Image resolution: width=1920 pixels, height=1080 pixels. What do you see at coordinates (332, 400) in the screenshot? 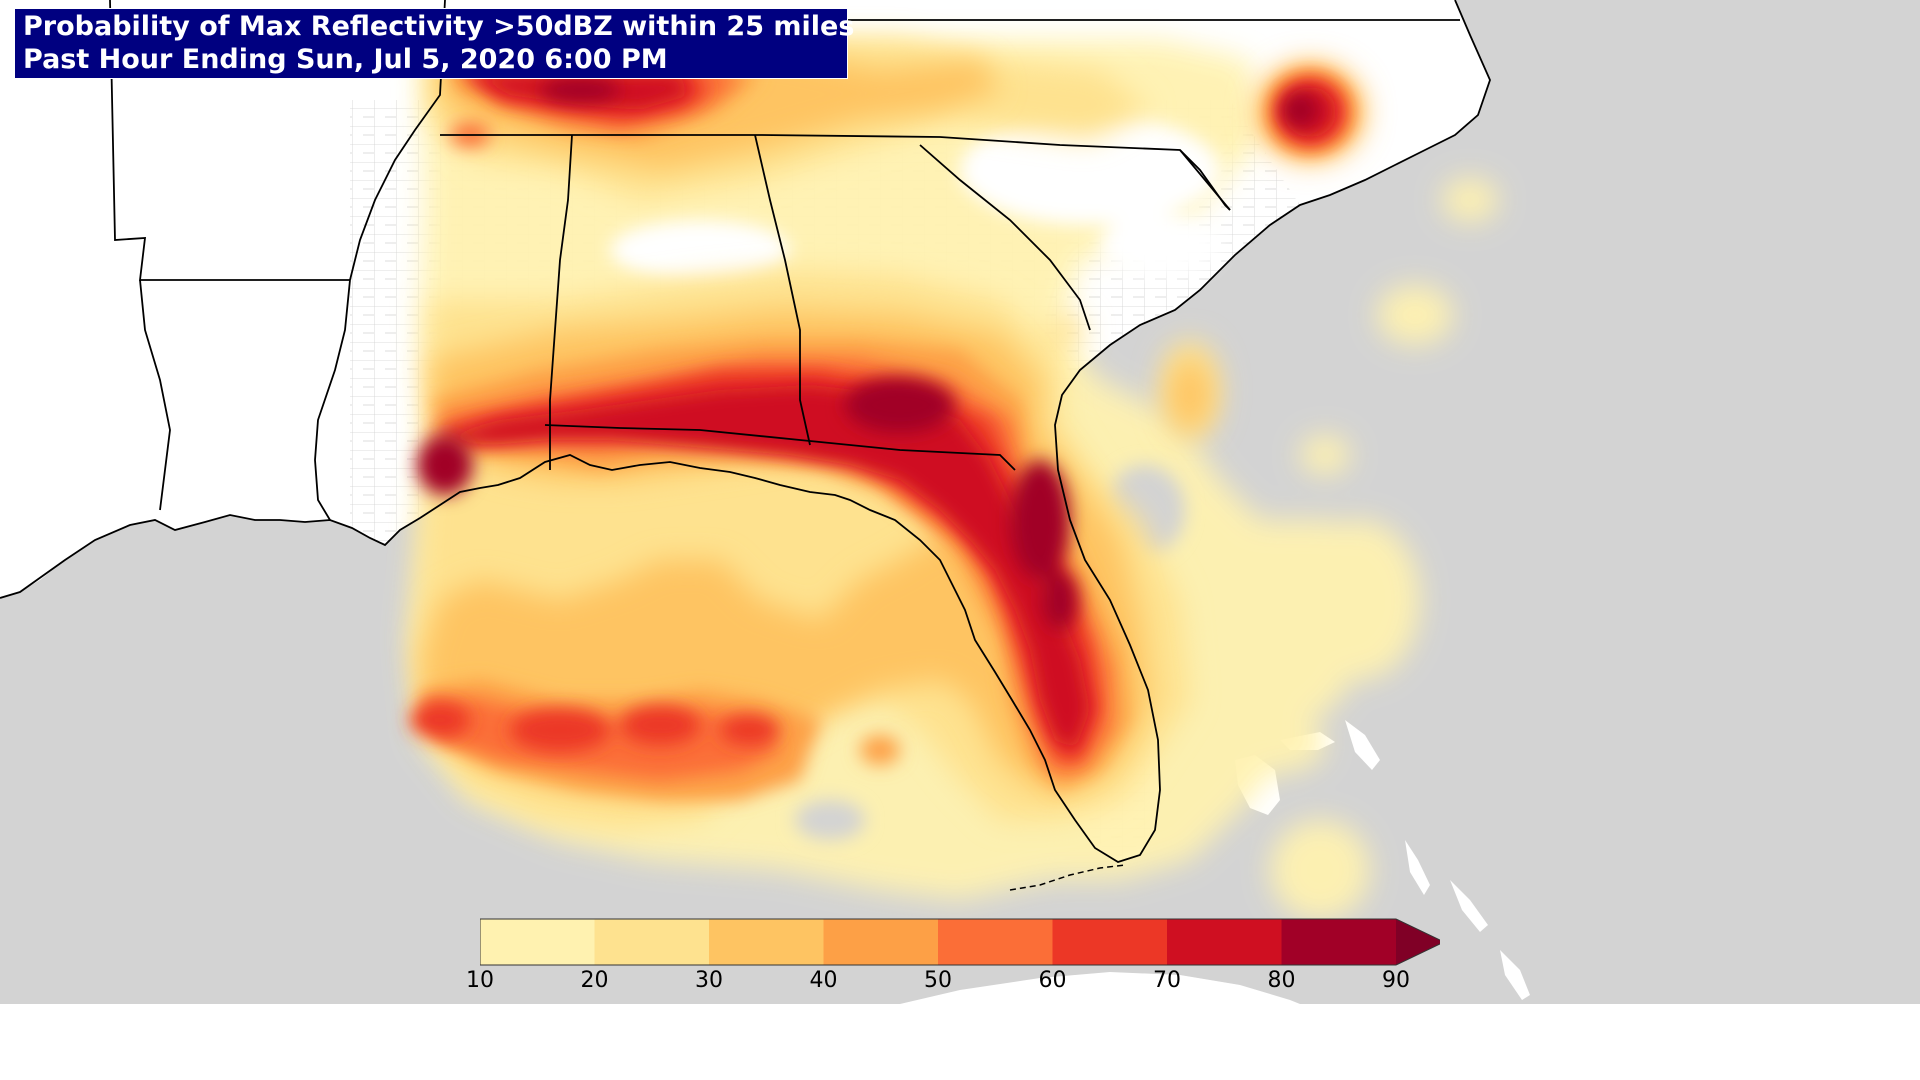
I see `border-la-ms` at bounding box center [332, 400].